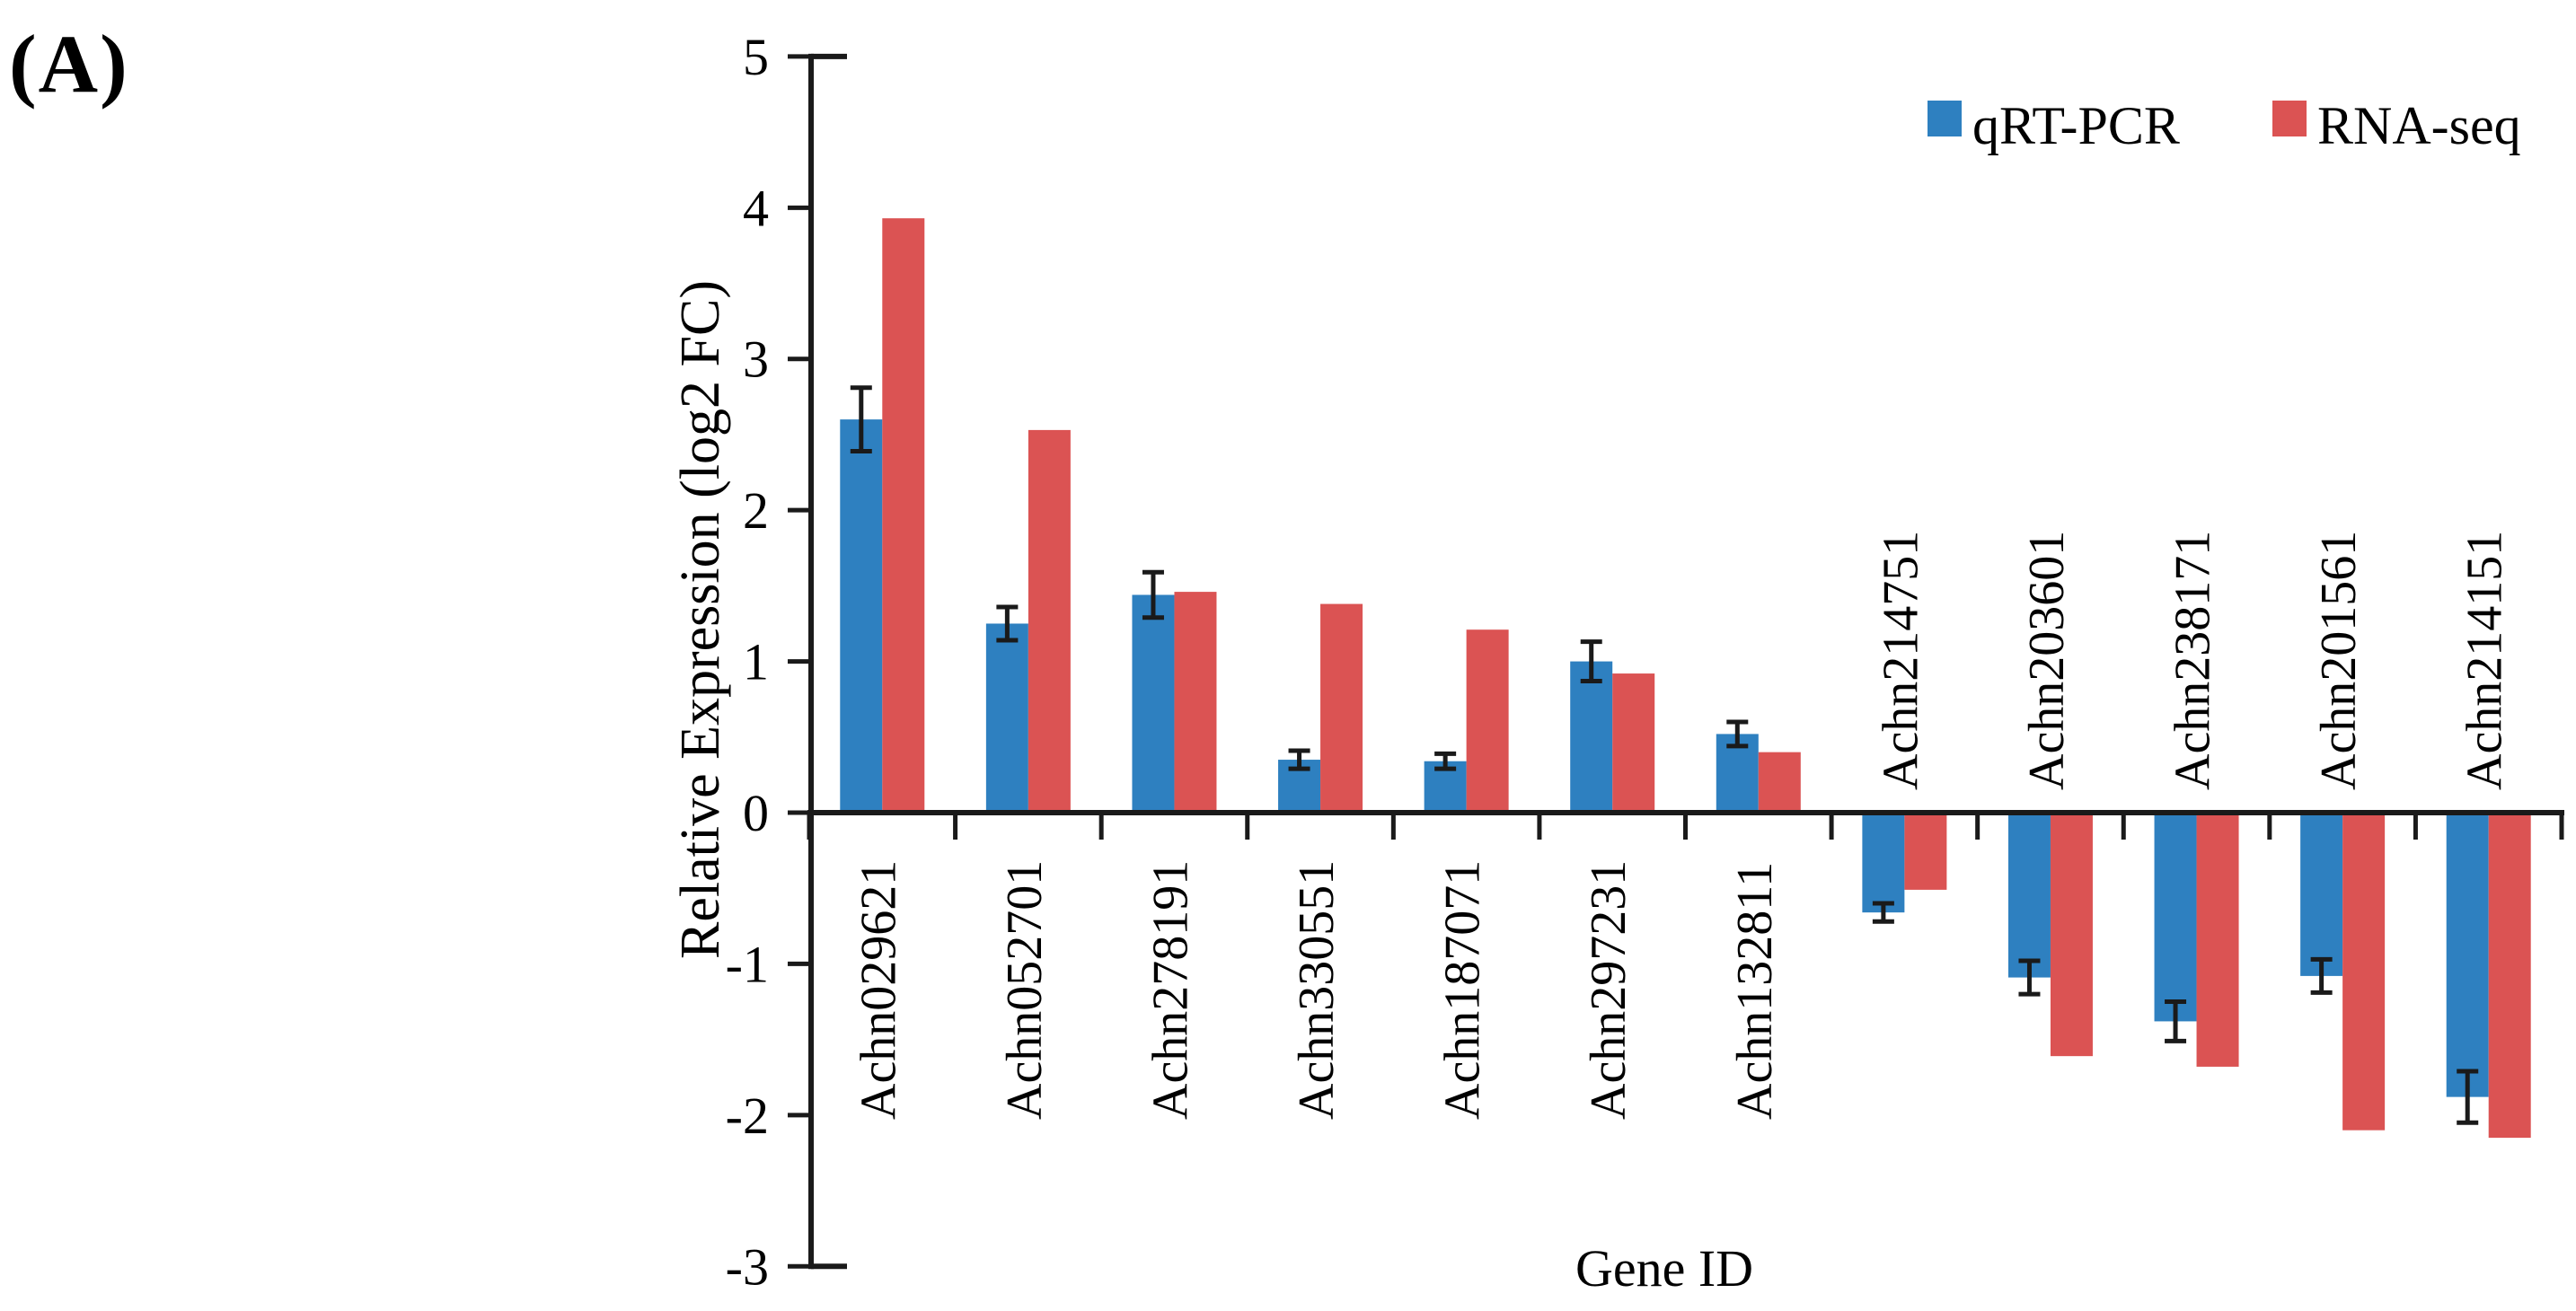  What do you see at coordinates (747, 964) in the screenshot?
I see `y-tick-label--1: -1` at bounding box center [747, 964].